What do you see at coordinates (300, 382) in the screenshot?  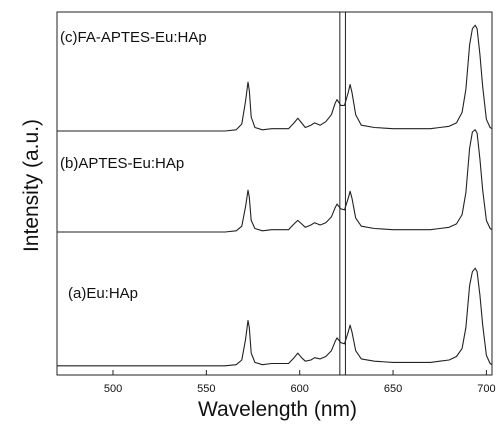 I see `x-axis-ticks: 500 550 600 650 700` at bounding box center [300, 382].